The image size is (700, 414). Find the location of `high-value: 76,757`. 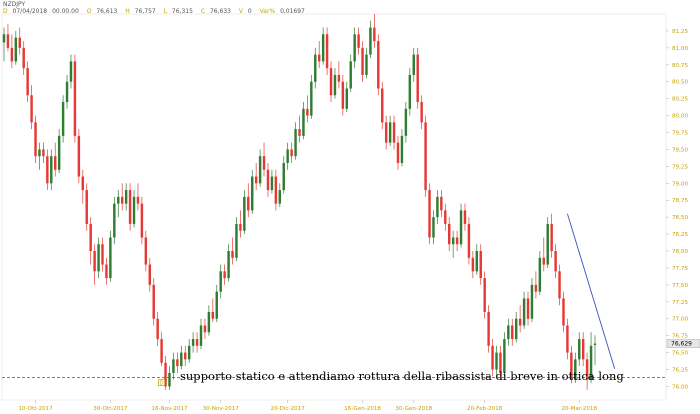

high-value: 76,757 is located at coordinates (145, 11).